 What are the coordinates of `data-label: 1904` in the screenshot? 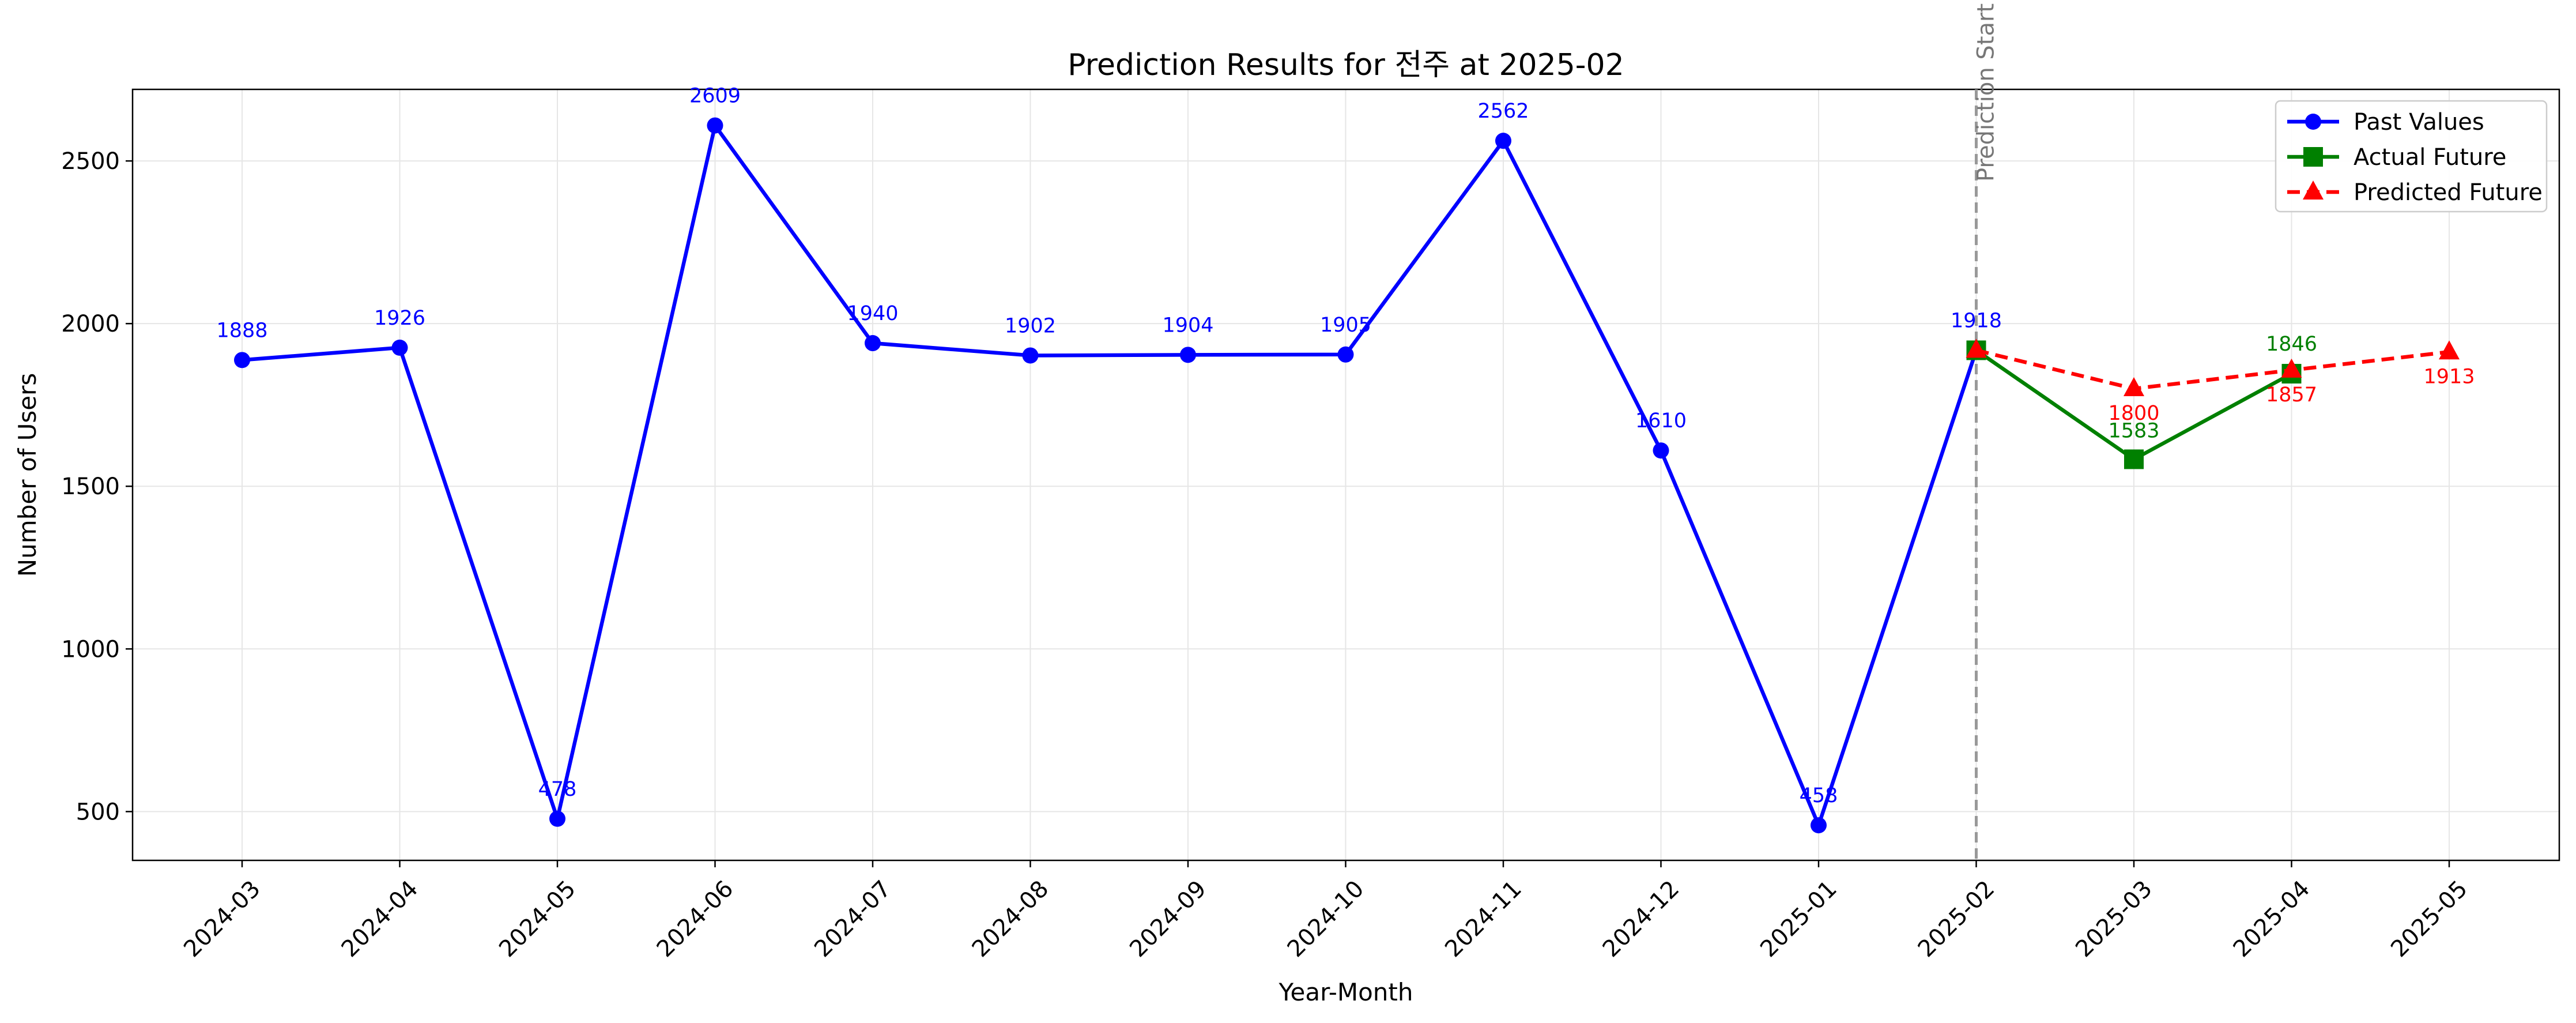 It's located at (1187, 326).